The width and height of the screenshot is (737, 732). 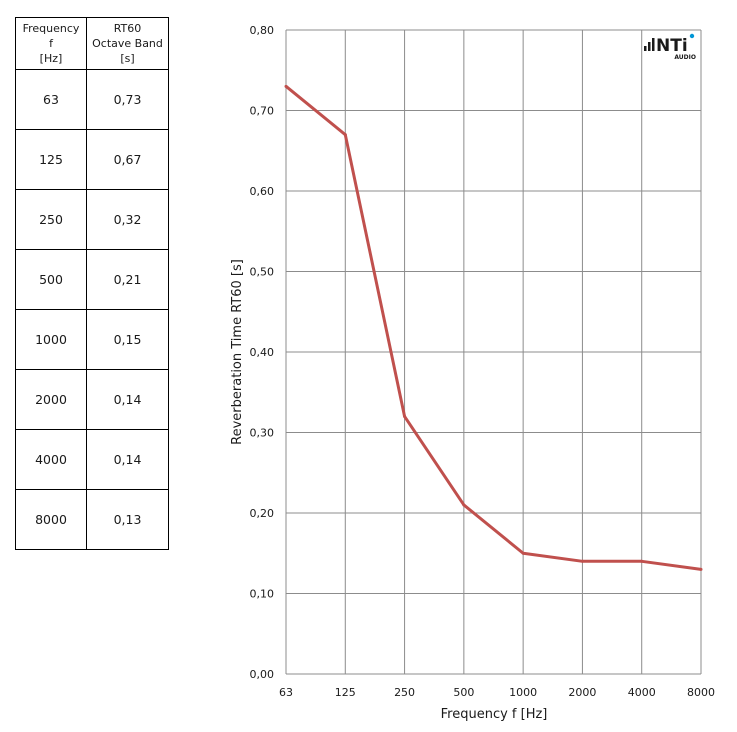 What do you see at coordinates (262, 433) in the screenshot?
I see `y-tick-label: 0,30` at bounding box center [262, 433].